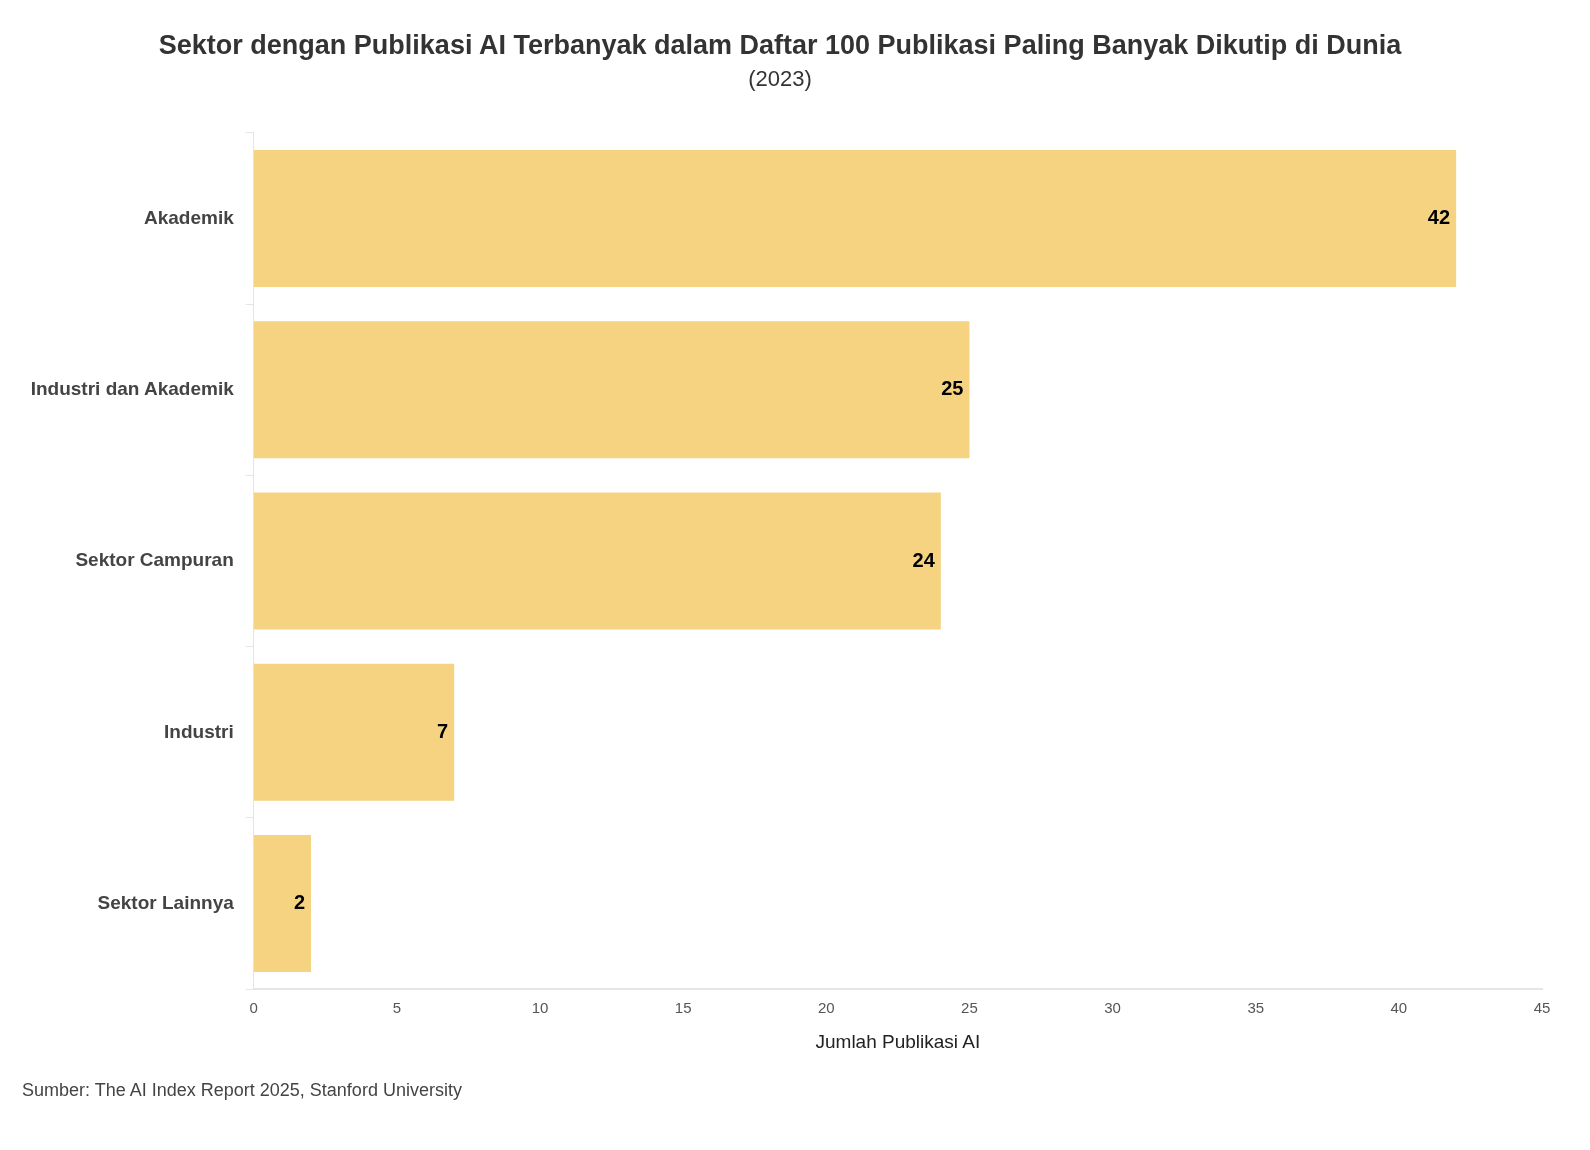 Image resolution: width=1590 pixels, height=1150 pixels. What do you see at coordinates (540, 1008) in the screenshot?
I see `x-tick-label: 10` at bounding box center [540, 1008].